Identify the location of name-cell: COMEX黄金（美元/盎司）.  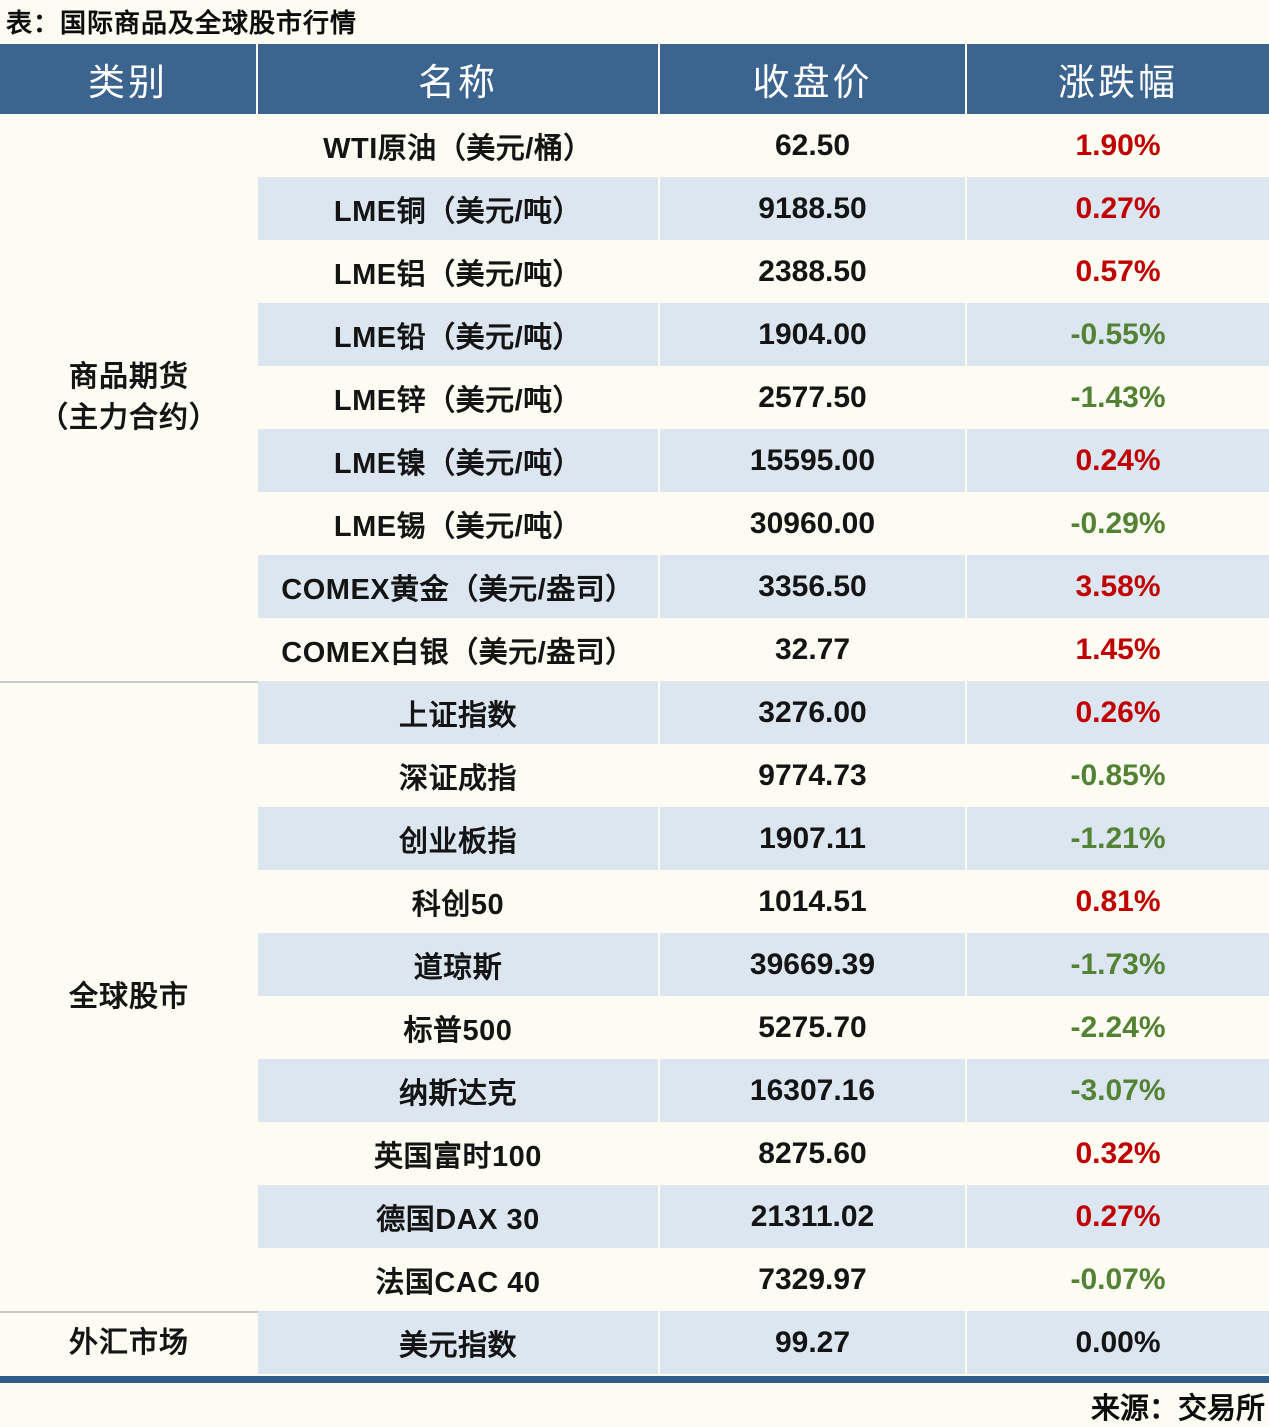
(459, 586).